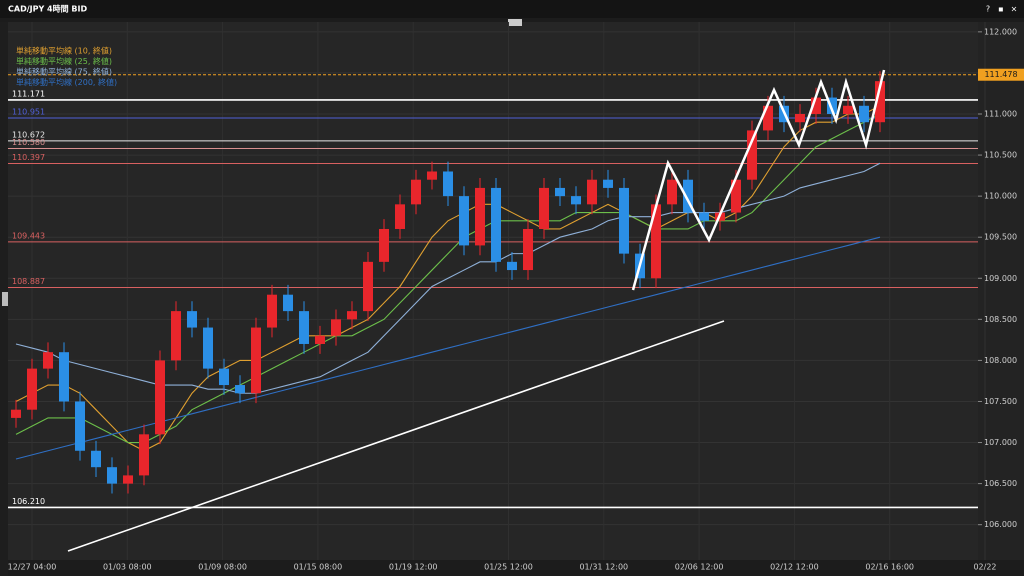 This screenshot has height=576, width=1024. I want to click on y-tick-label: 109.000, so click(1000, 278).